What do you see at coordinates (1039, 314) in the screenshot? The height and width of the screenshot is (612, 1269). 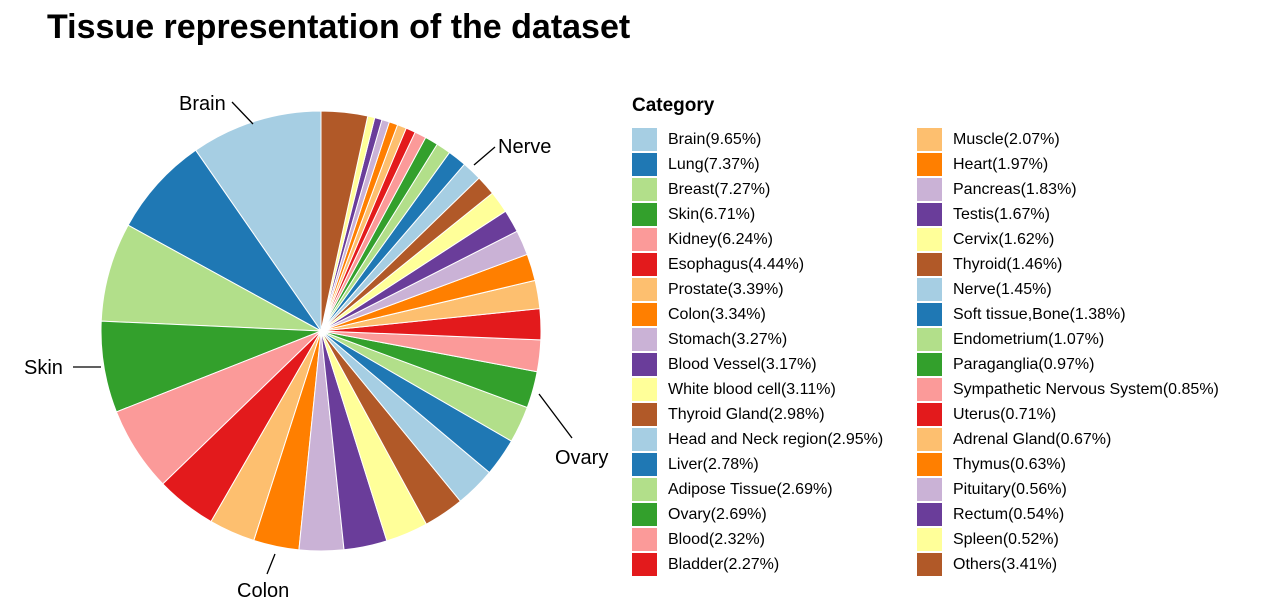 I see `legend-label: Soft tissue,Bone(1.38%)` at bounding box center [1039, 314].